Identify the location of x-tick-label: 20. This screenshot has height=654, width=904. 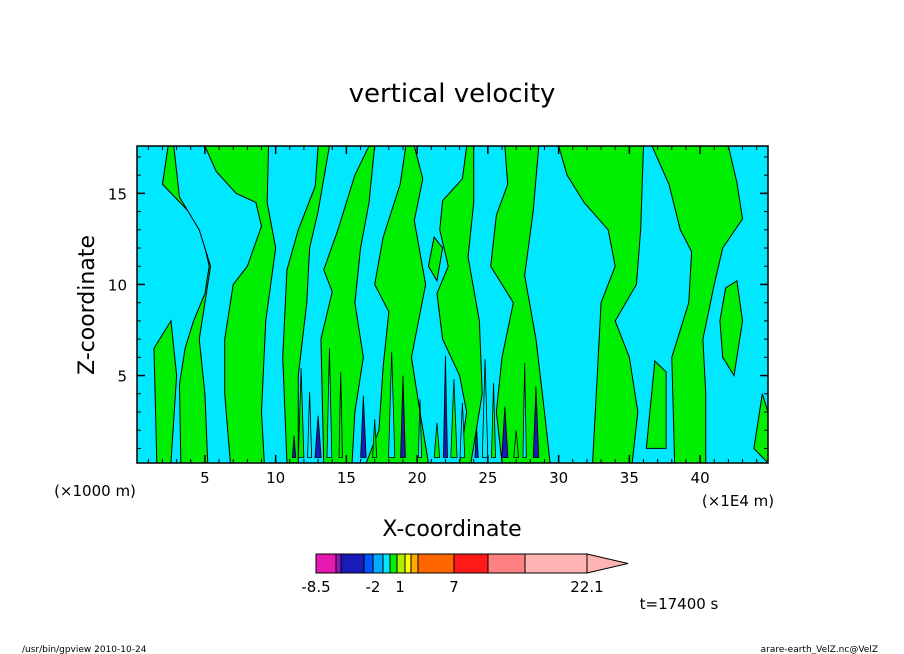
(417, 478).